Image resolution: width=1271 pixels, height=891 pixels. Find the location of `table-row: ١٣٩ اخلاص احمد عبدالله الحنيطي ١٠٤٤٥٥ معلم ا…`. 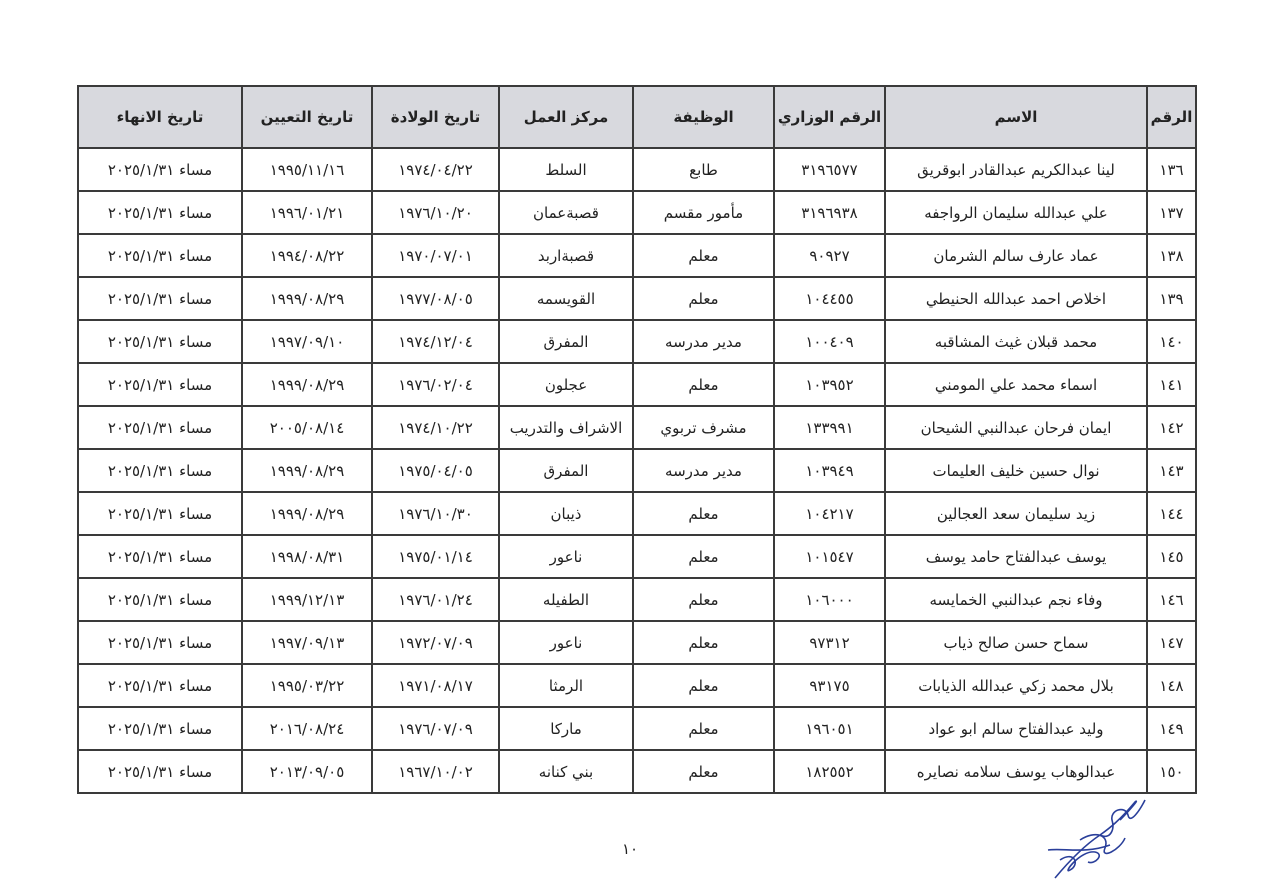

table-row: ١٣٩ اخلاص احمد عبدالله الحنيطي ١٠٤٤٥٥ معلم ا… is located at coordinates (637, 298).